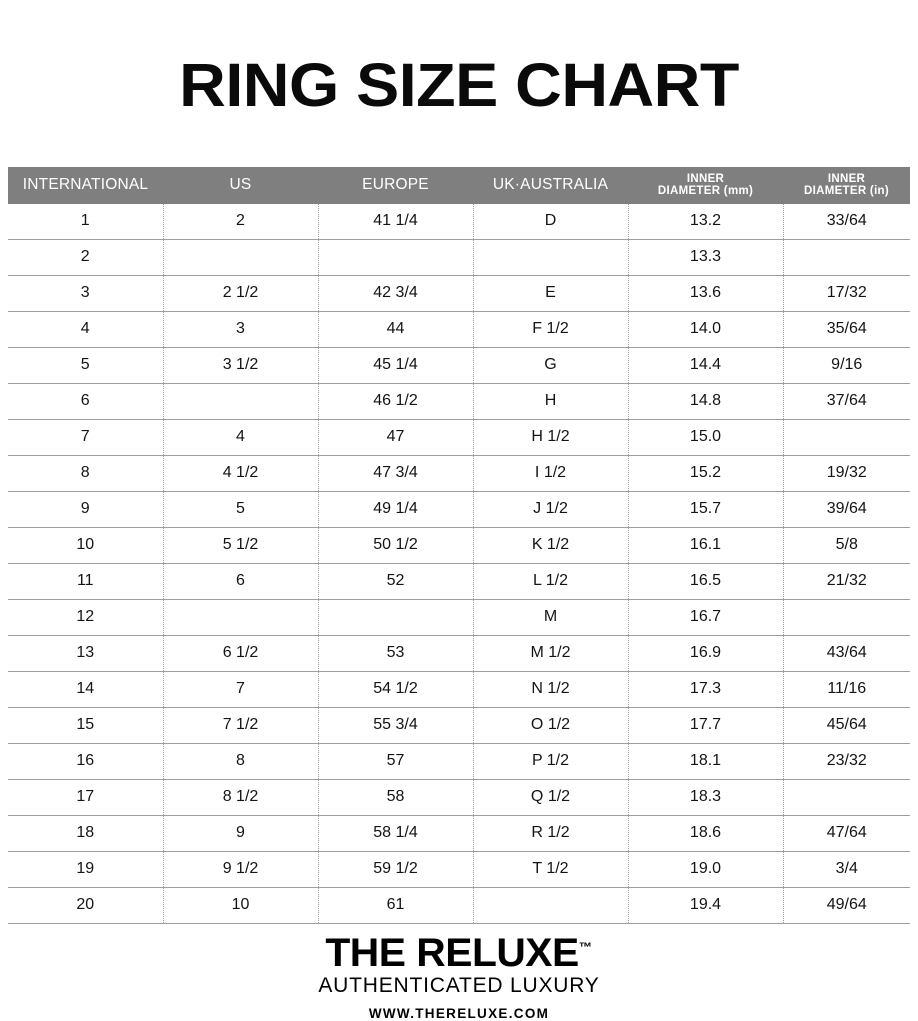 This screenshot has width=918, height=1021. What do you see at coordinates (86, 365) in the screenshot?
I see `cell-international: 5` at bounding box center [86, 365].